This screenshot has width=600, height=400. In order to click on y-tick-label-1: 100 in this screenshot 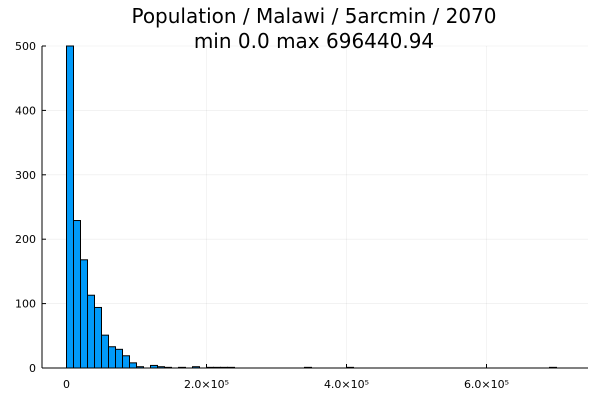, I will do `click(25, 304)`.